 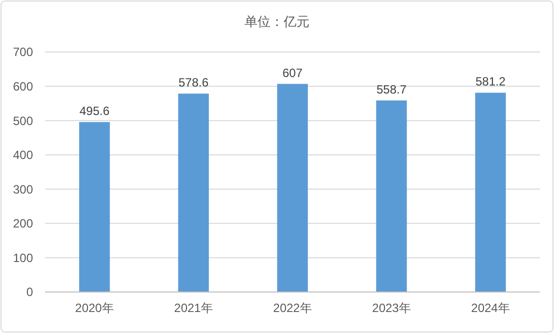 What do you see at coordinates (391, 89) in the screenshot?
I see `data-label: 558.7` at bounding box center [391, 89].